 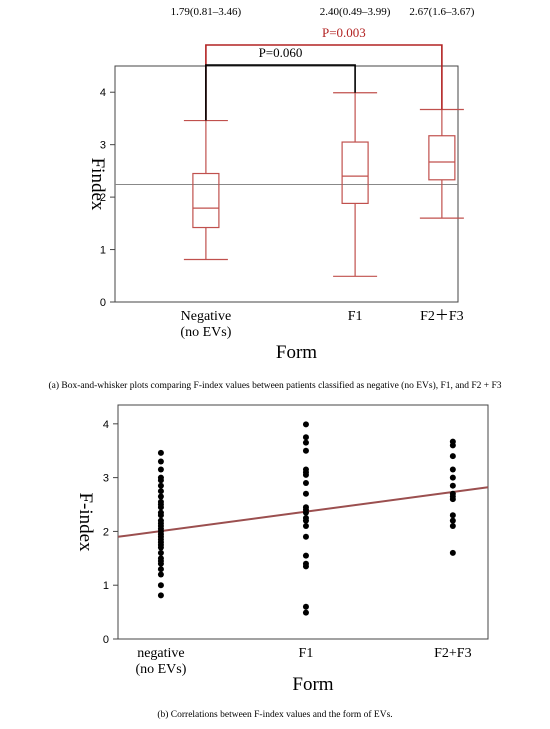 I want to click on p-value: P=0.060, so click(x=281, y=52).